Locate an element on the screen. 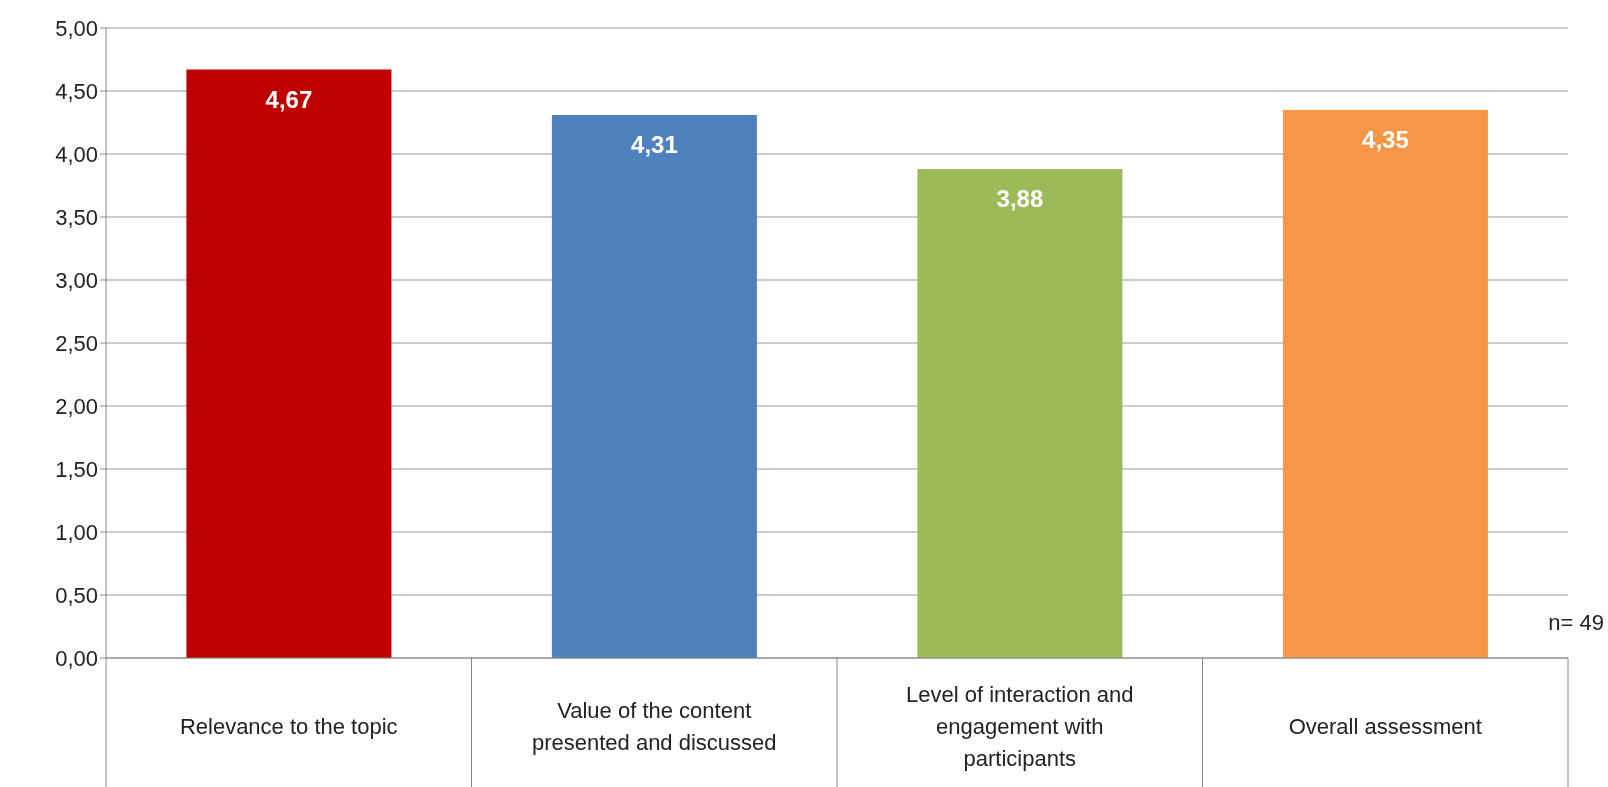 This screenshot has width=1608, height=787. data-label: 3,88 is located at coordinates (1020, 199).